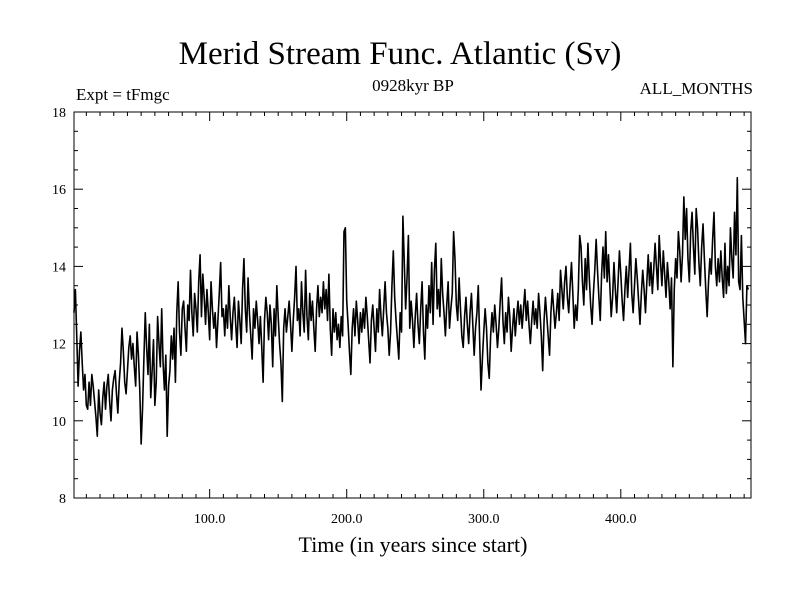 Image resolution: width=800 pixels, height=600 pixels. I want to click on chart-title: Merid Stream Func. Atlantic (Sv), so click(400, 54).